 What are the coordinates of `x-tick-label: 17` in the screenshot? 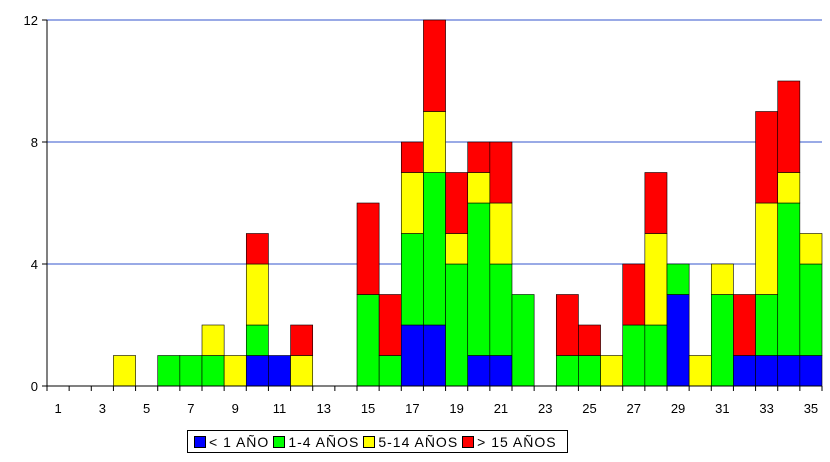 It's located at (412, 408).